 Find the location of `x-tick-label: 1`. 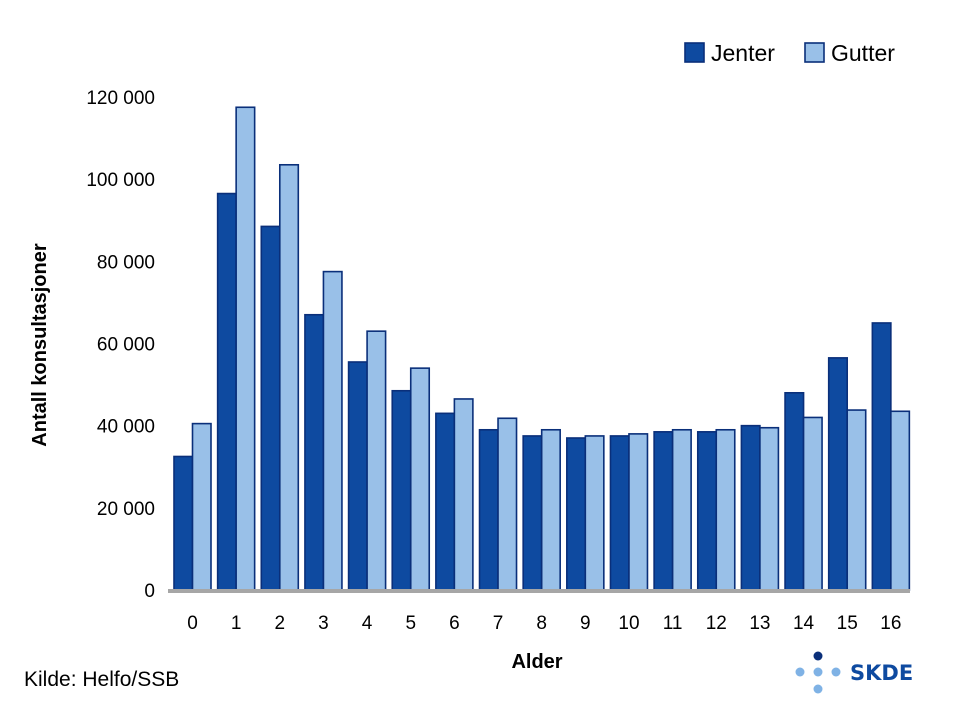

x-tick-label: 1 is located at coordinates (236, 623).